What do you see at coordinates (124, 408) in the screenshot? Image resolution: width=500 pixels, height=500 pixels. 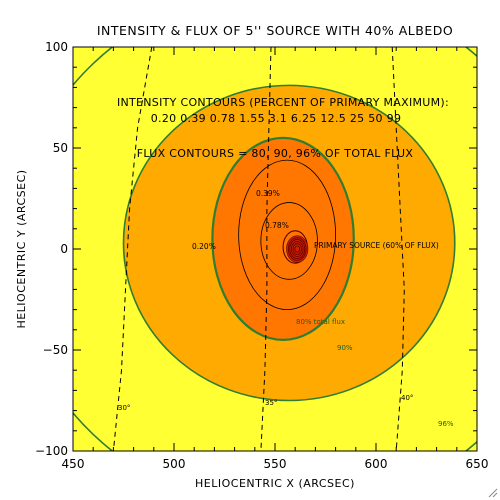 I see `longitude-label-30: 30°` at bounding box center [124, 408].